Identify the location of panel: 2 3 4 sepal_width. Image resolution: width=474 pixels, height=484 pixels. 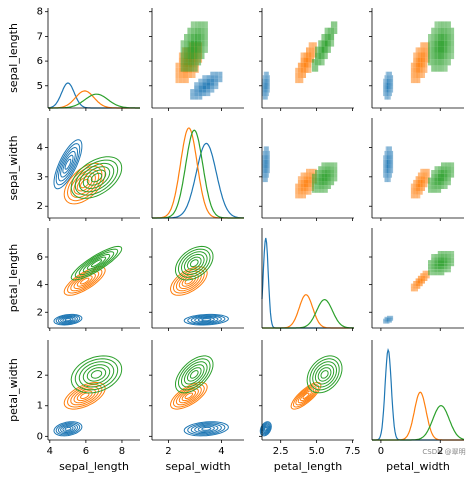
(73, 169).